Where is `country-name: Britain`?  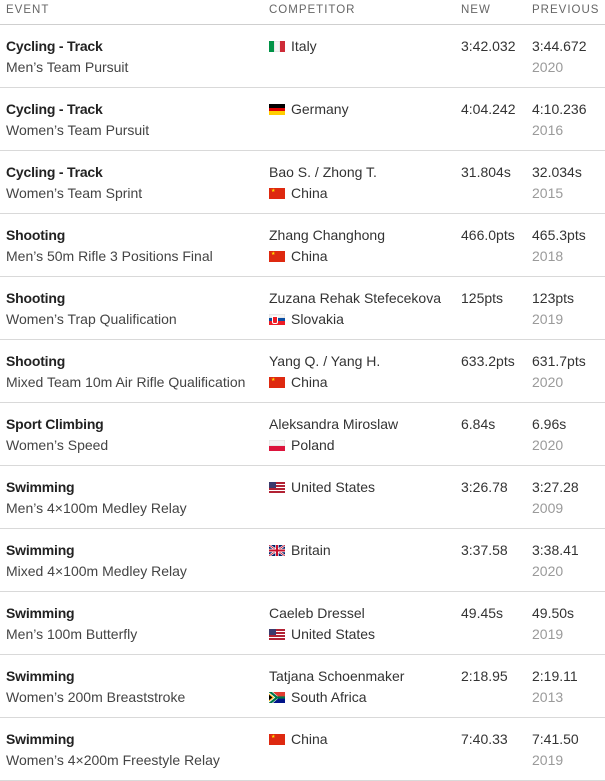 country-name: Britain is located at coordinates (311, 550).